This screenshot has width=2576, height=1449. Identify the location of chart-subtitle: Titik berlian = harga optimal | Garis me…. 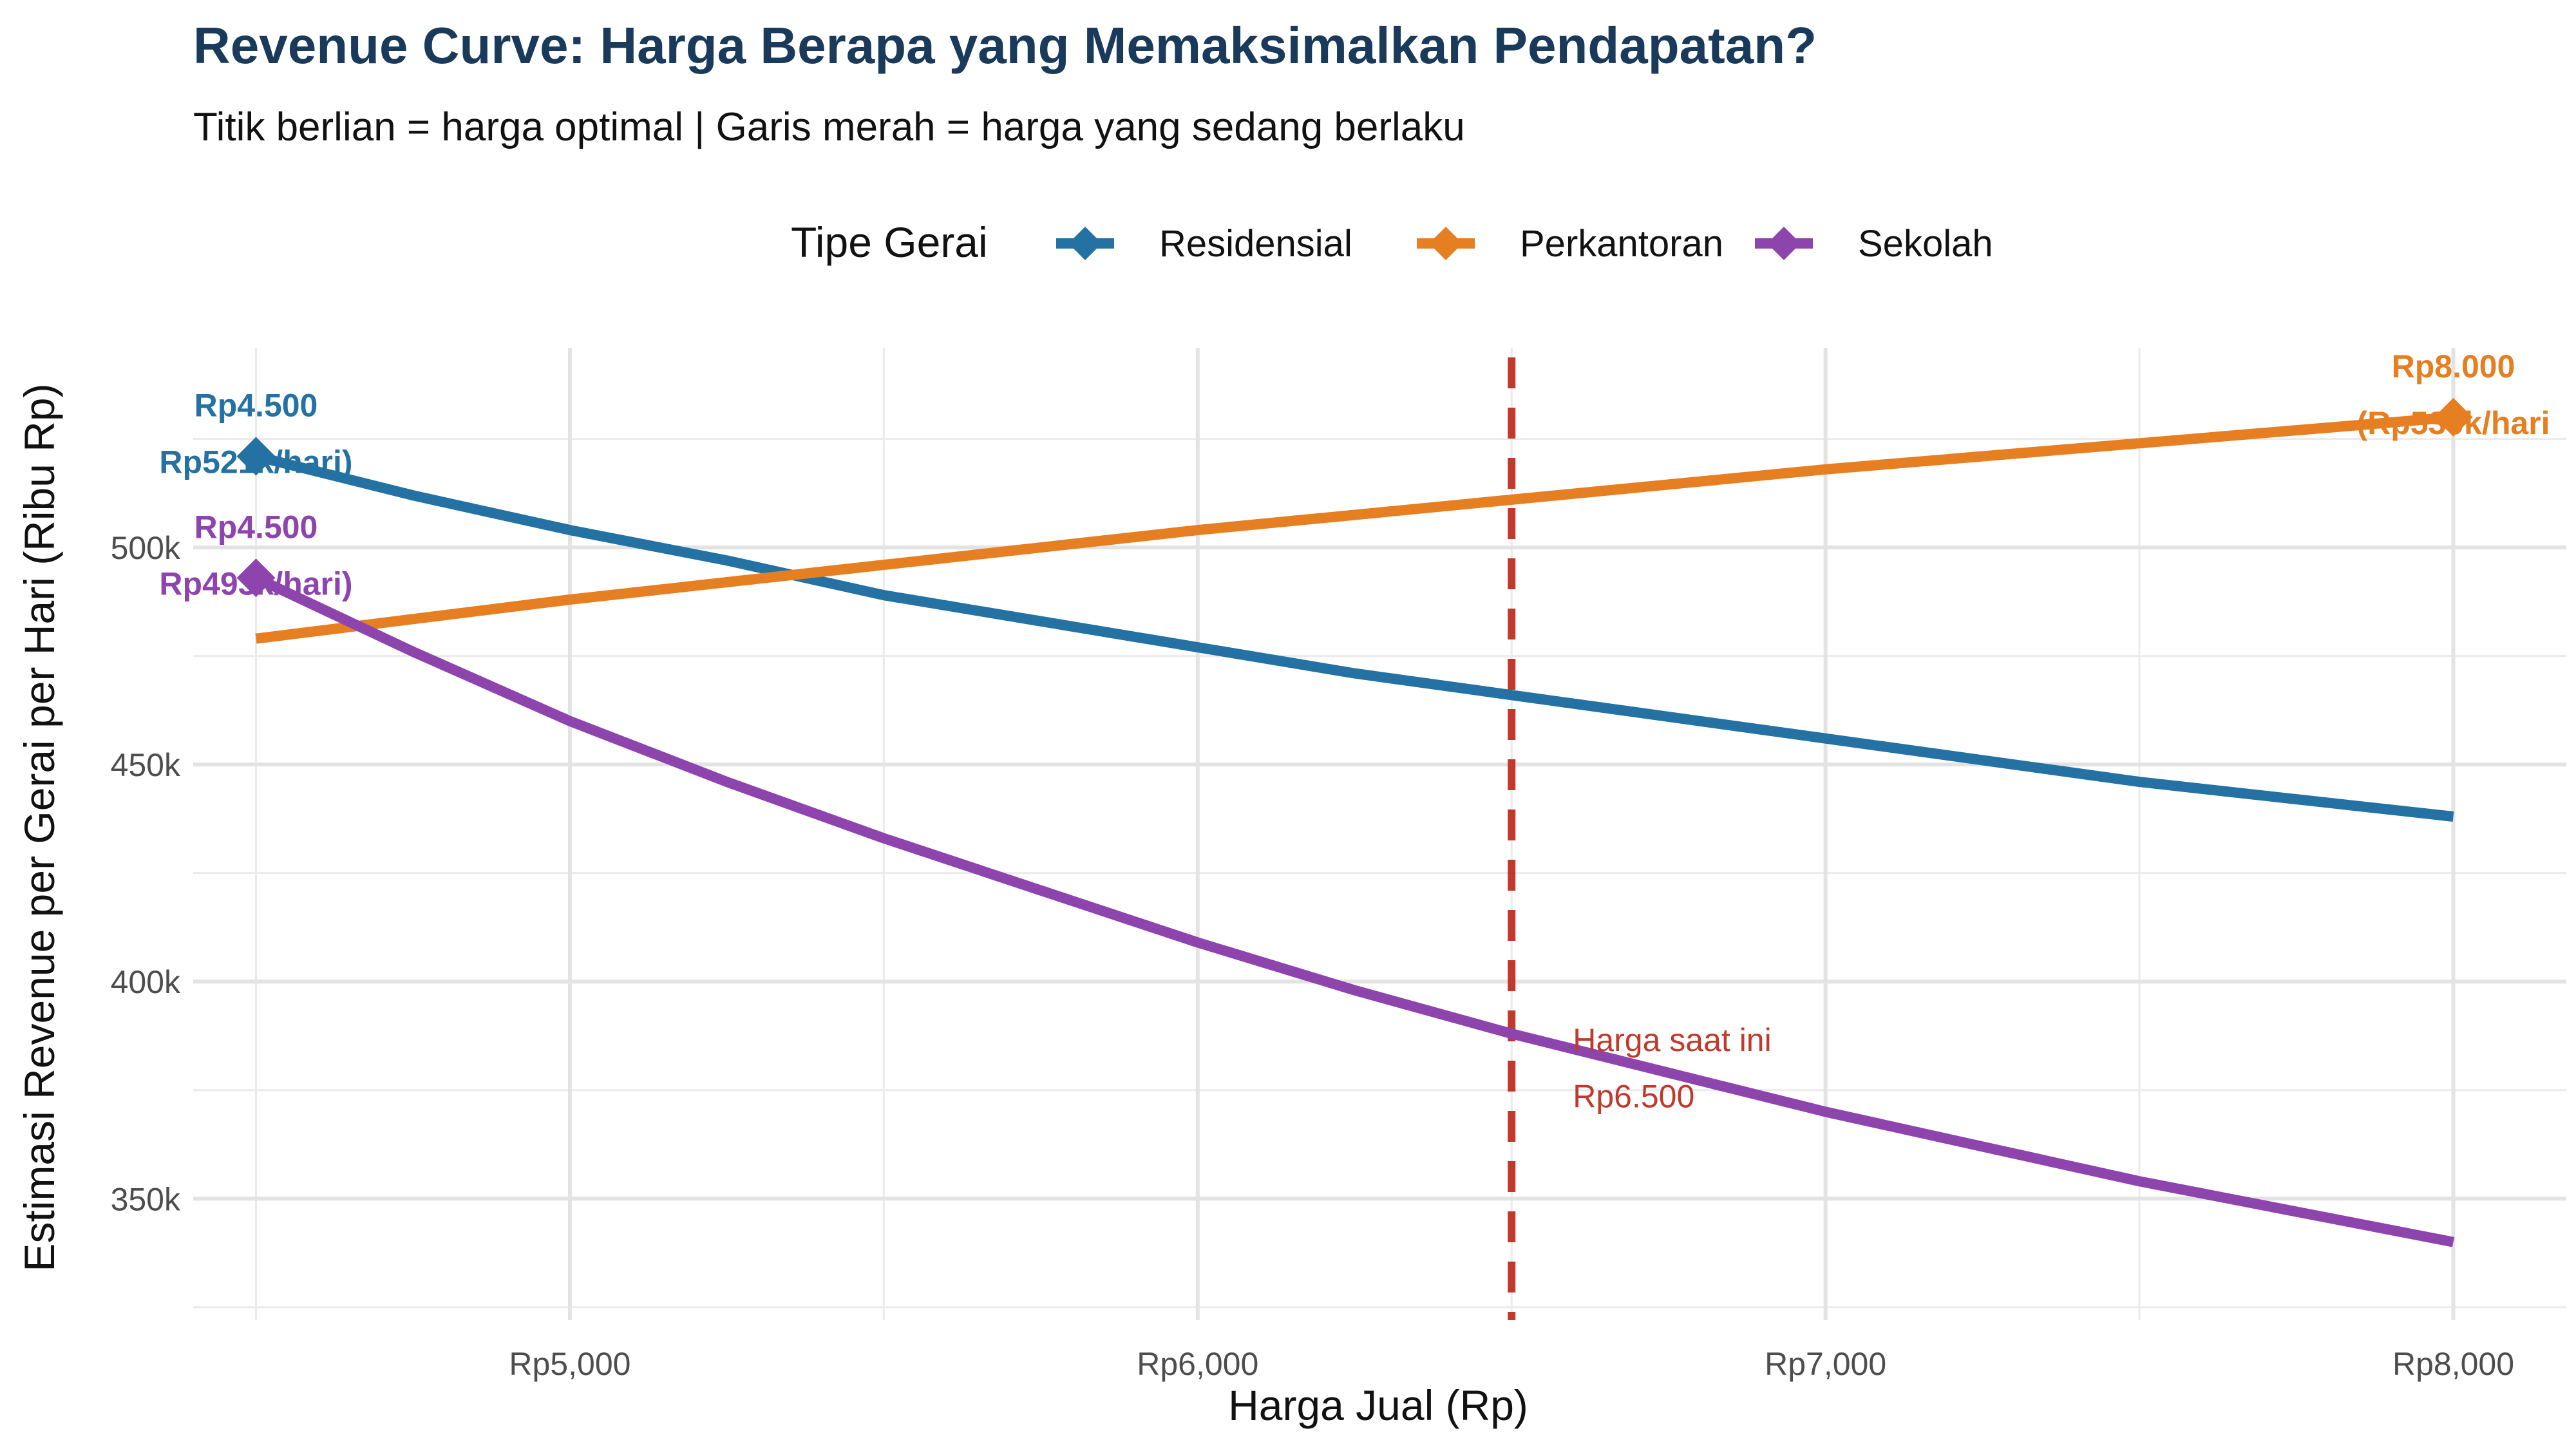
(829, 127).